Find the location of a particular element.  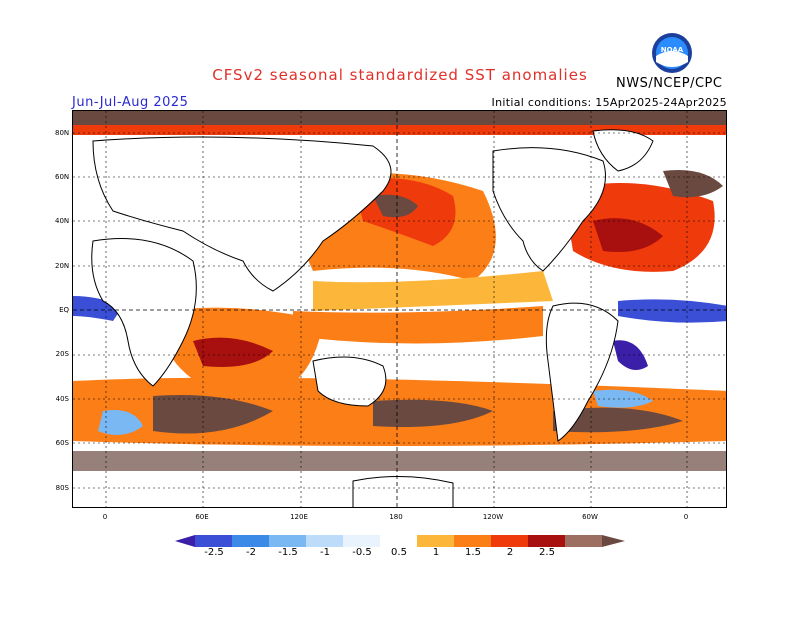

color-legend is located at coordinates (400, 541).